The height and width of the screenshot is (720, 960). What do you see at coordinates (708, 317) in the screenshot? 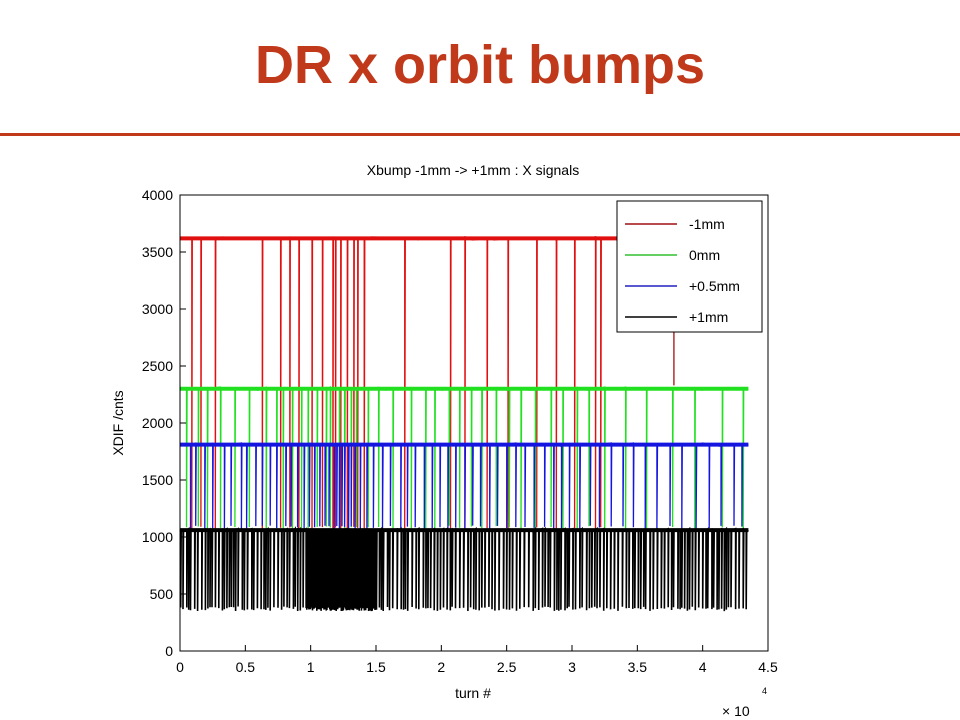
I see `legend-label-1mm: +1mm` at bounding box center [708, 317].